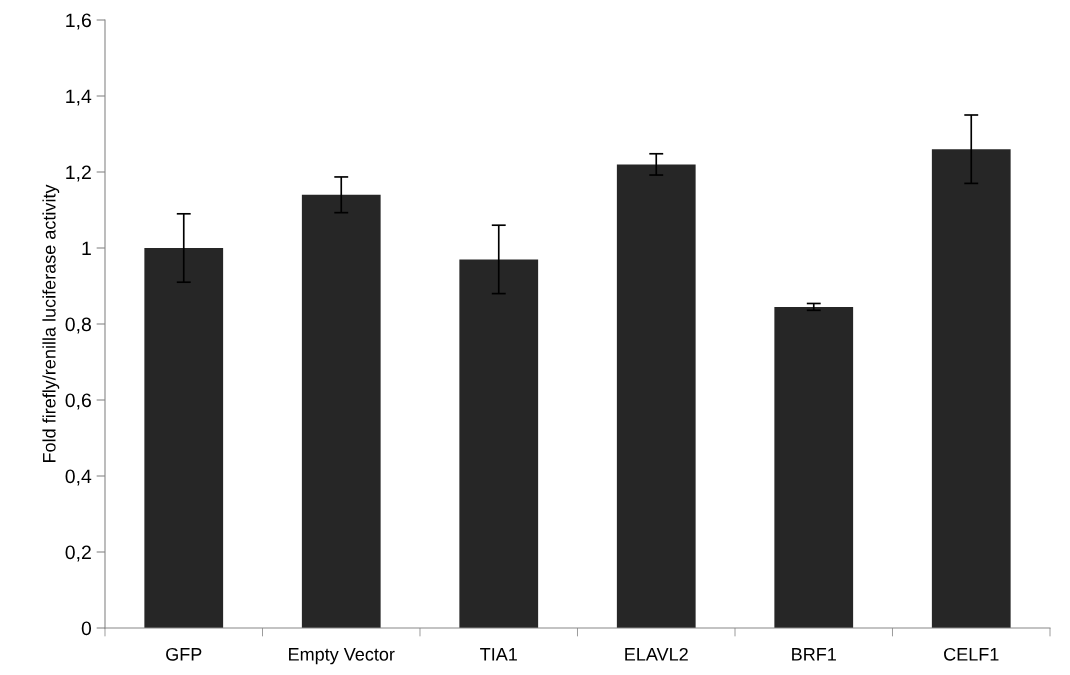  Describe the element at coordinates (78, 173) in the screenshot. I see `y-tick-label: 1,2` at that location.